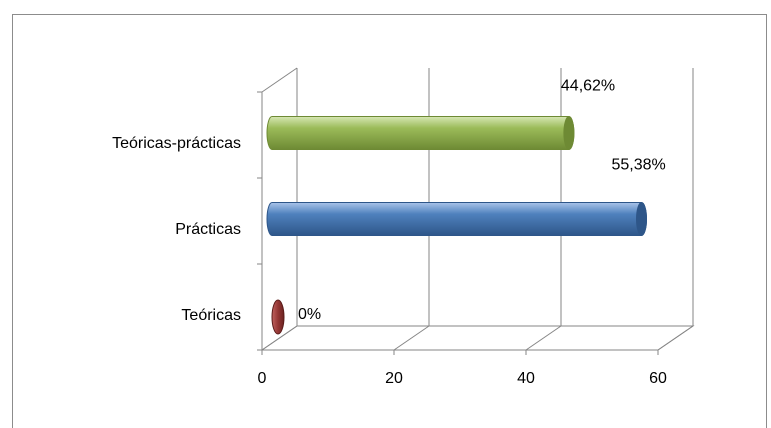 The height and width of the screenshot is (428, 771). Describe the element at coordinates (658, 378) in the screenshot. I see `x-tick-label: 60` at that location.